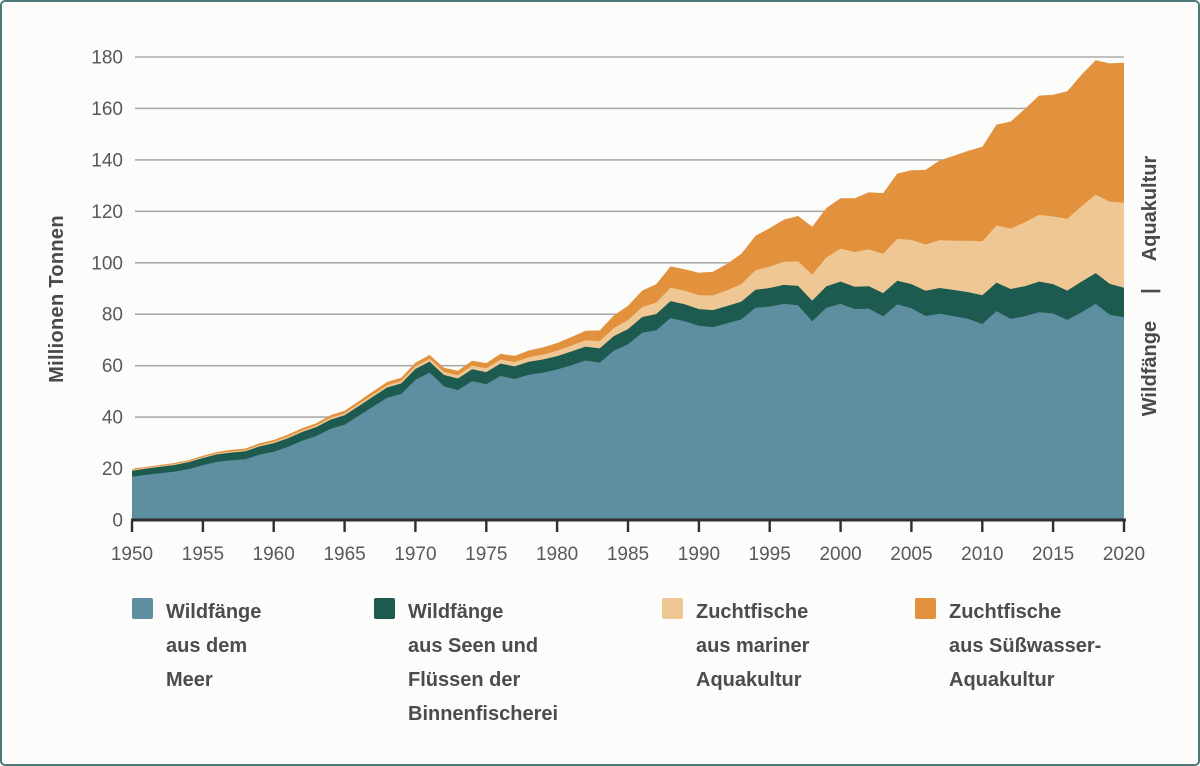  What do you see at coordinates (1149, 208) in the screenshot?
I see `right-label-aquakultur: Aquakultur` at bounding box center [1149, 208].